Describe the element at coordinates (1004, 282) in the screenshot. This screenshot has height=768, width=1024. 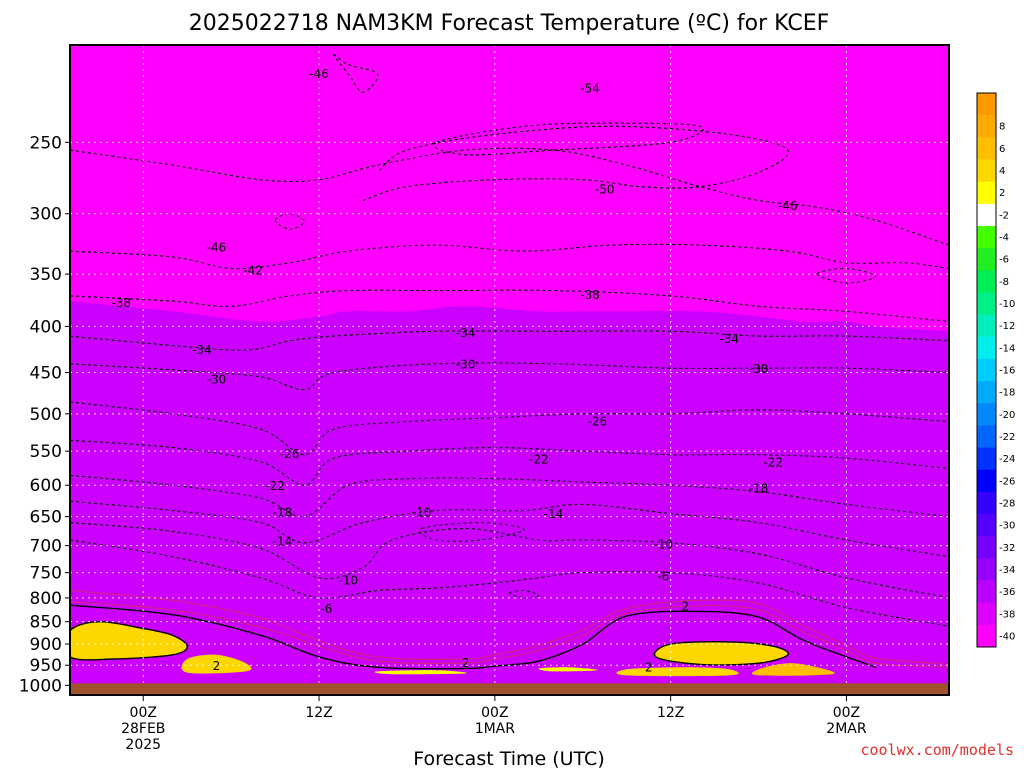
I see `colorbar-label: -8` at that location.